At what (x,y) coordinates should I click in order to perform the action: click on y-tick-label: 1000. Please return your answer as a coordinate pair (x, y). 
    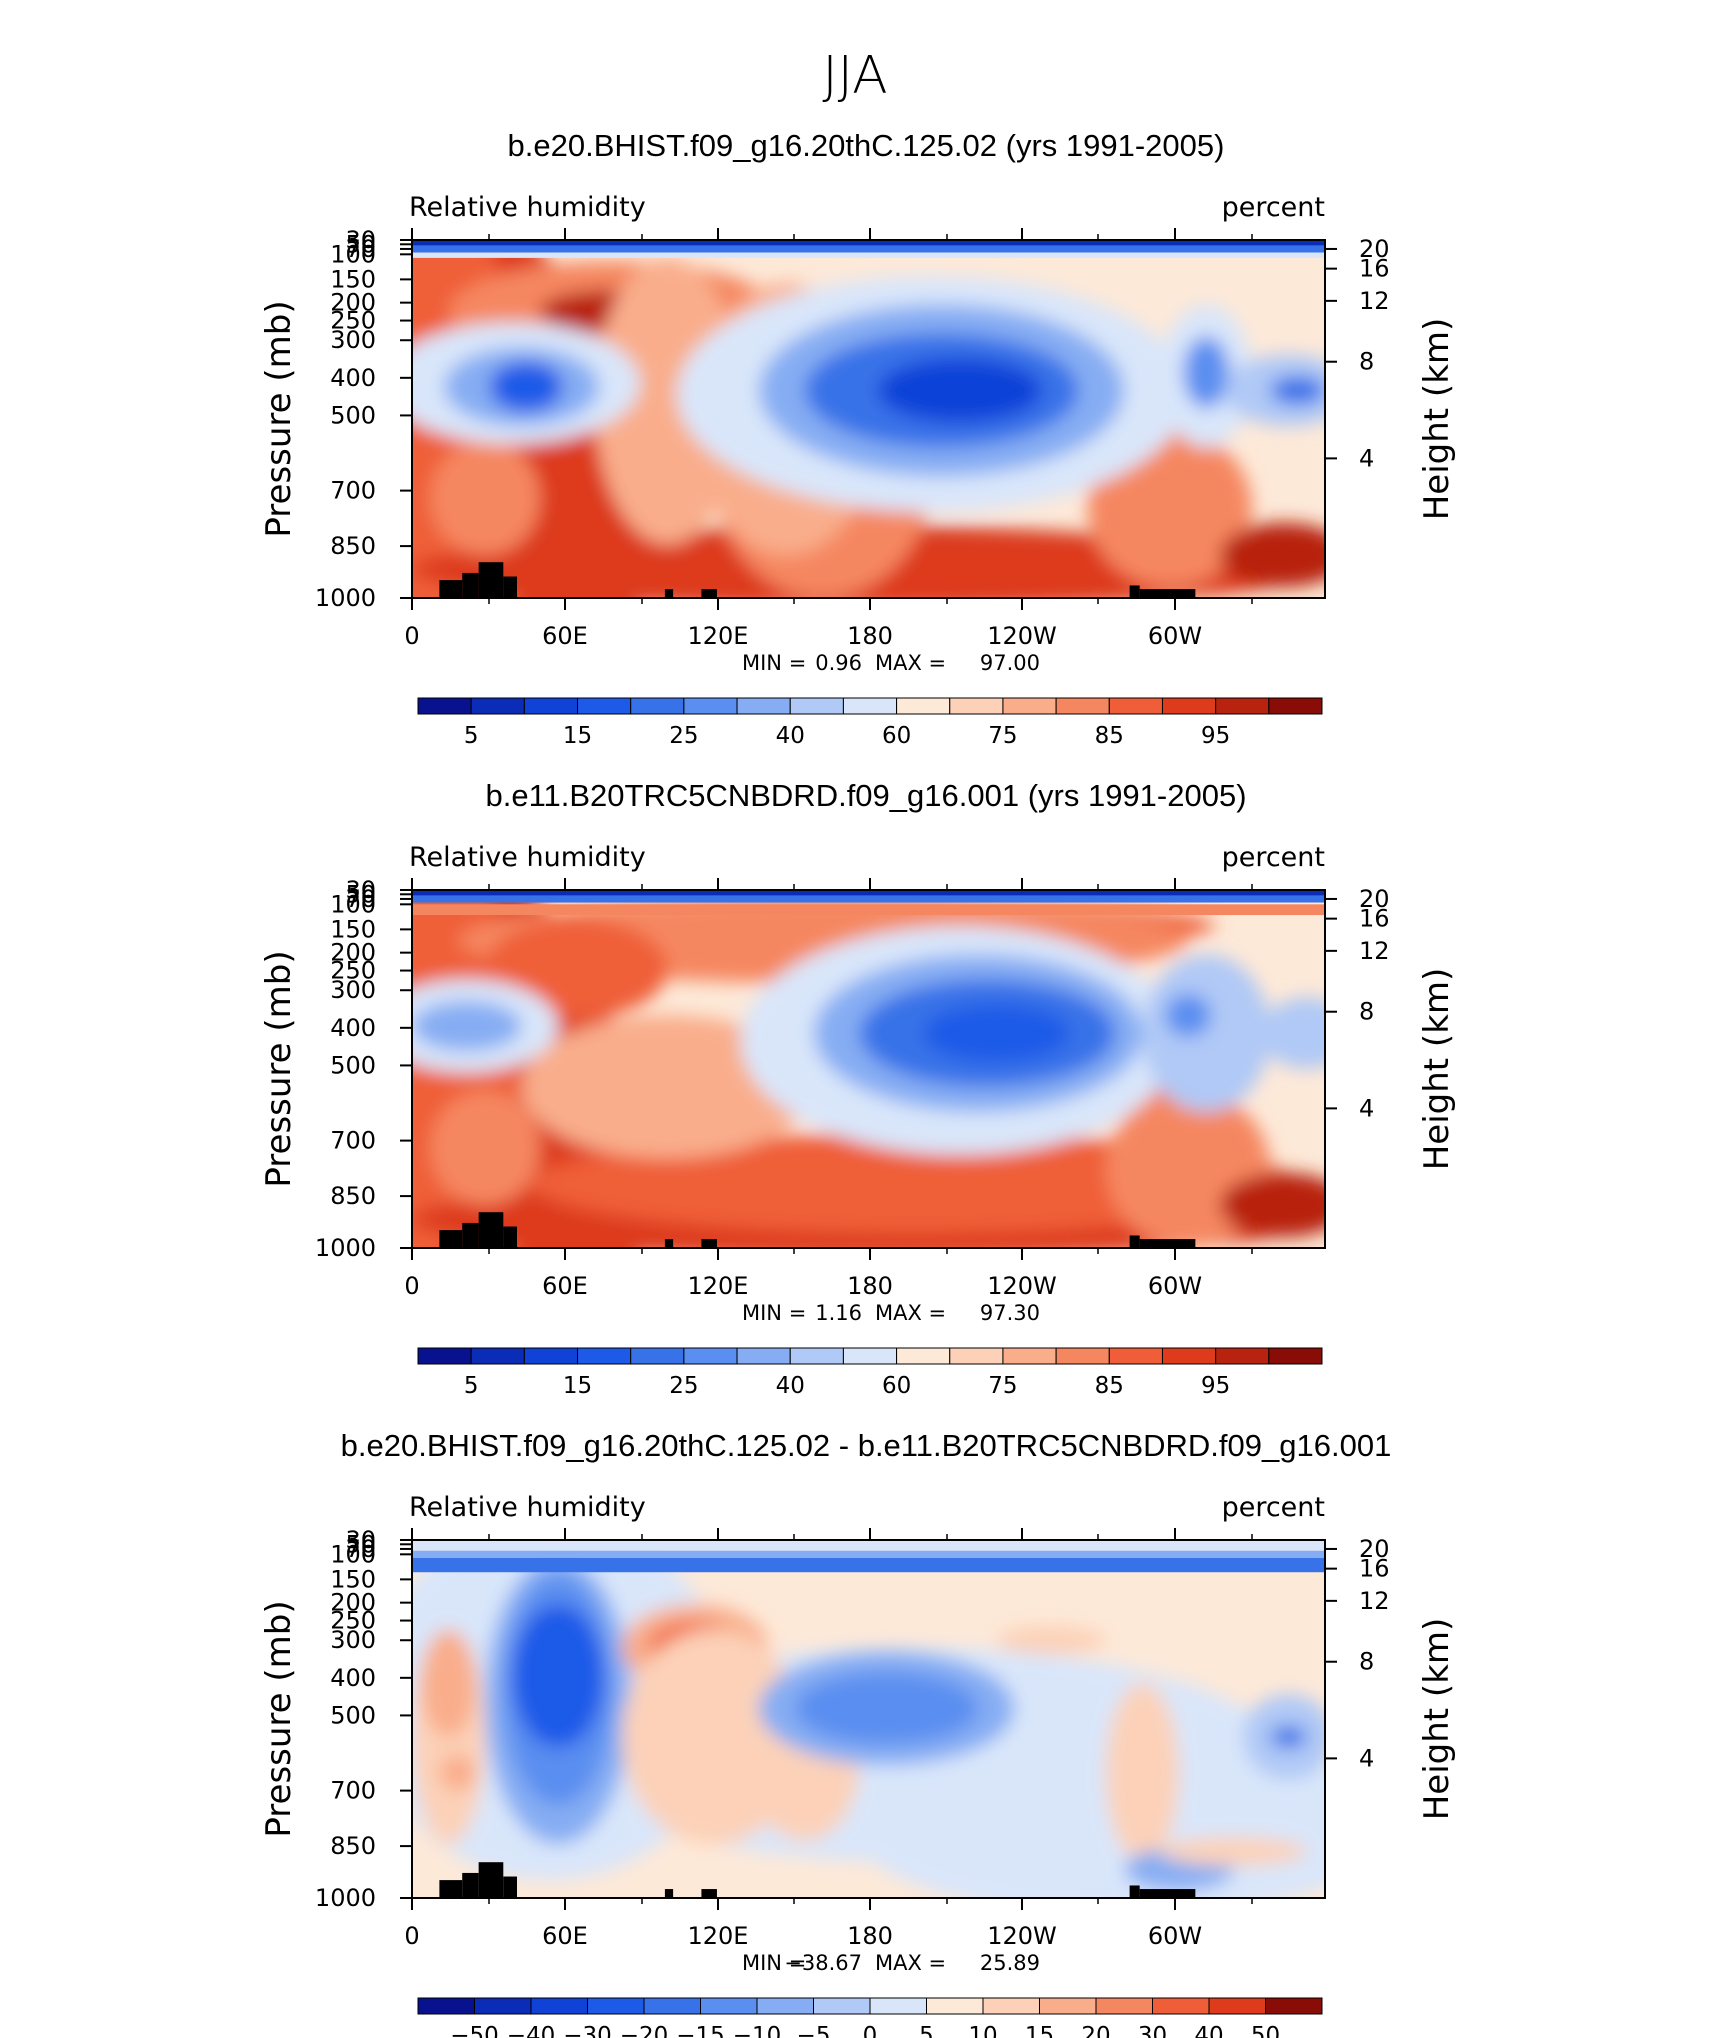
    Looking at the image, I should click on (345, 1898).